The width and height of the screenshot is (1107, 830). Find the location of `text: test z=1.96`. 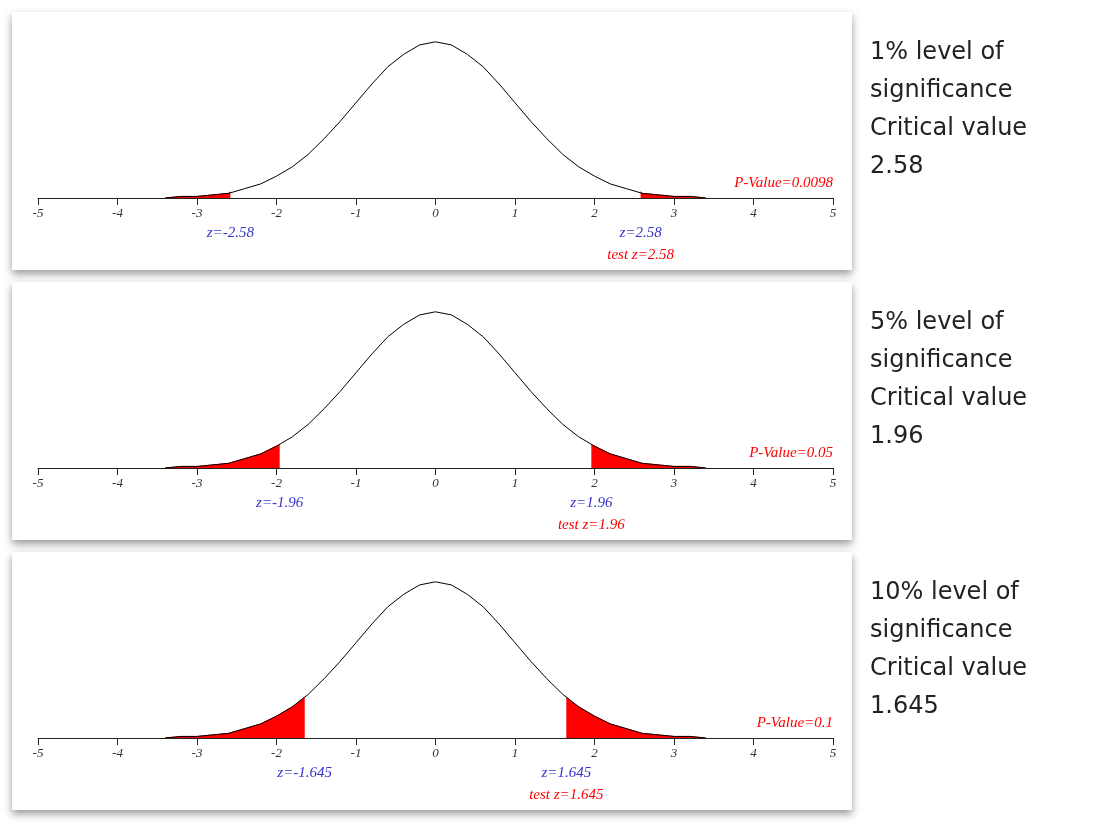

text: test z=1.96 is located at coordinates (591, 523).